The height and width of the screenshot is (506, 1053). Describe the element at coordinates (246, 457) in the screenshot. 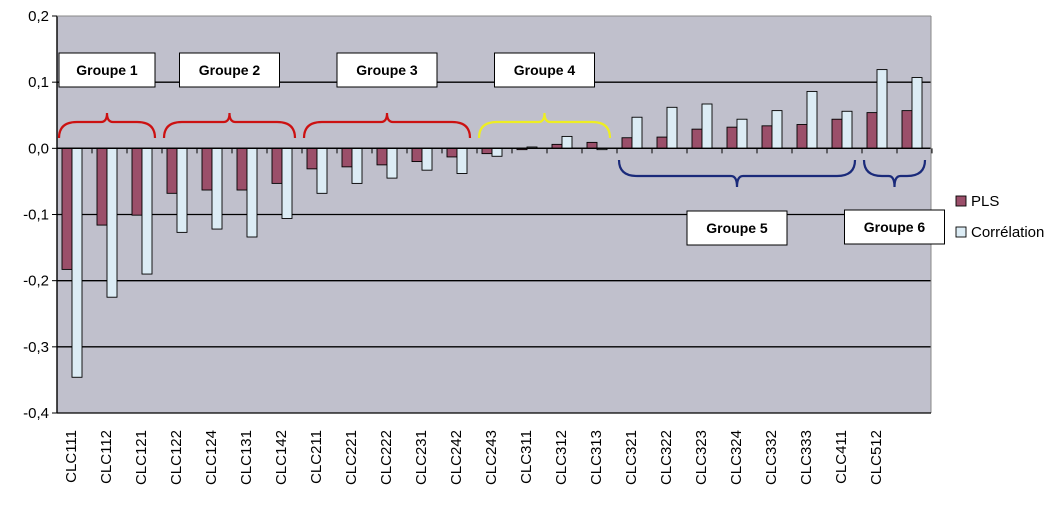

I see `x-category-label: CLC131` at that location.